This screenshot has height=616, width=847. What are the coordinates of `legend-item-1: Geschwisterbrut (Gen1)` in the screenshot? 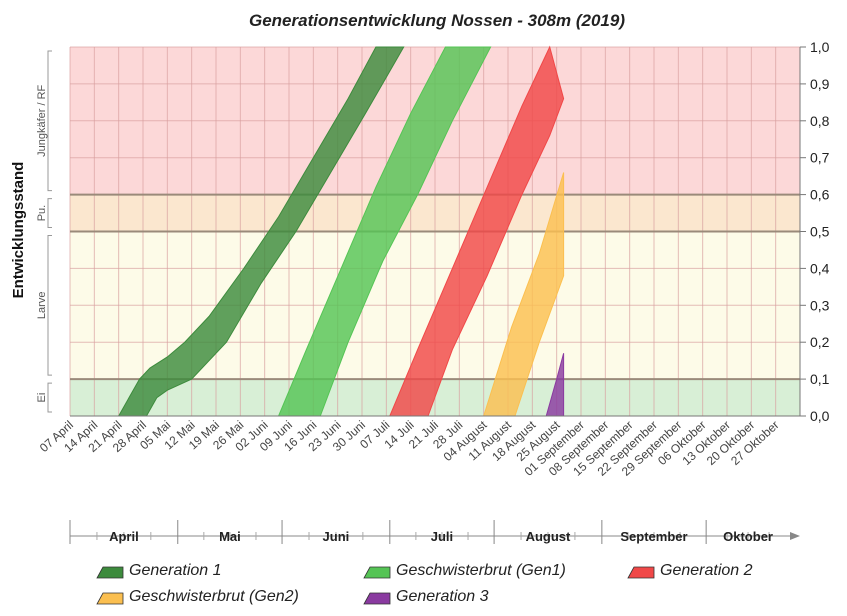 It's located at (464, 571).